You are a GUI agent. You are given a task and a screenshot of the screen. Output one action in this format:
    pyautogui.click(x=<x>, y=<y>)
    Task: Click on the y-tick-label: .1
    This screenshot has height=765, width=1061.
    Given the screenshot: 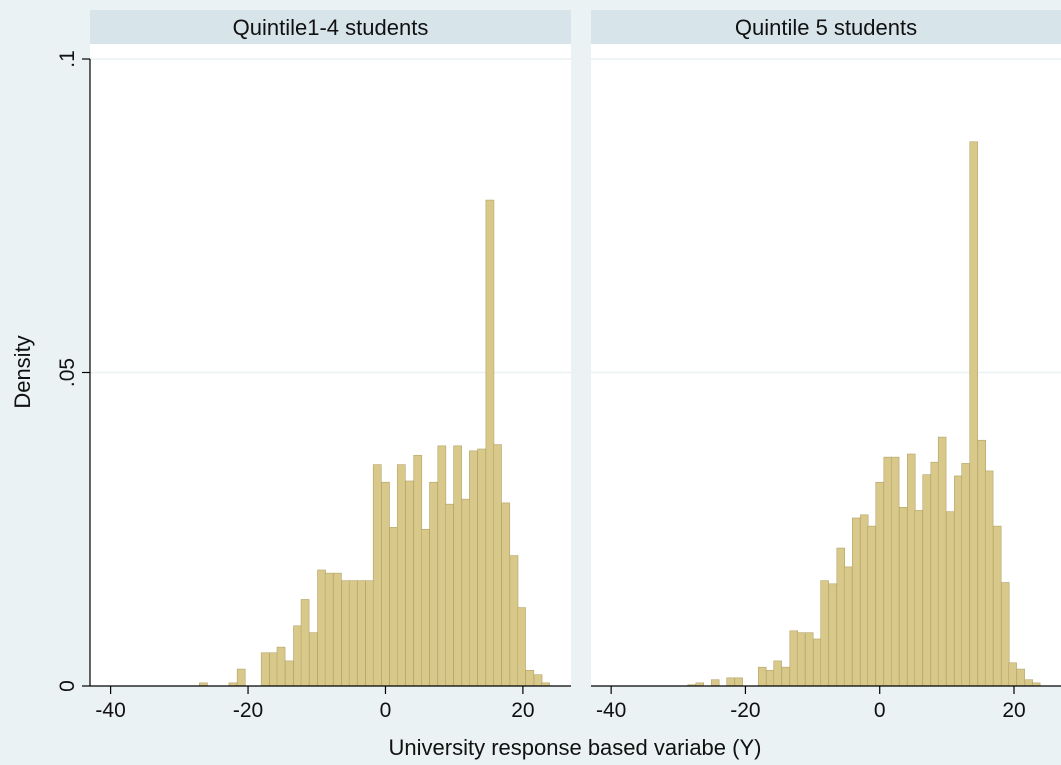 What is the action you would take?
    pyautogui.click(x=67, y=59)
    